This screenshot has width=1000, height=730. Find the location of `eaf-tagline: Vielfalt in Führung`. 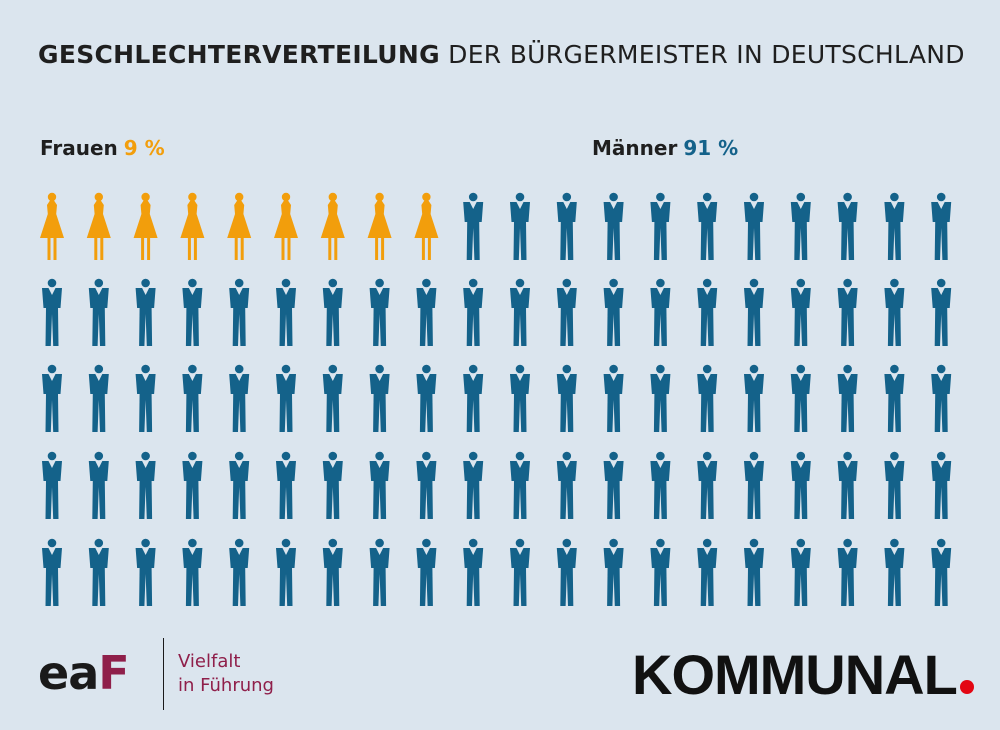

eaf-tagline: Vielfalt in Führung is located at coordinates (226, 674).